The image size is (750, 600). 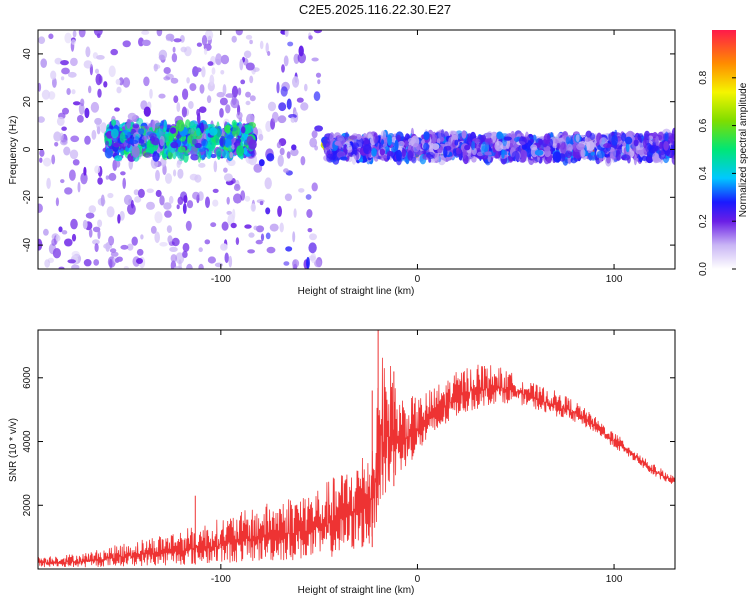 I want to click on colorbar-tick-label: 0.4, so click(x=703, y=173).